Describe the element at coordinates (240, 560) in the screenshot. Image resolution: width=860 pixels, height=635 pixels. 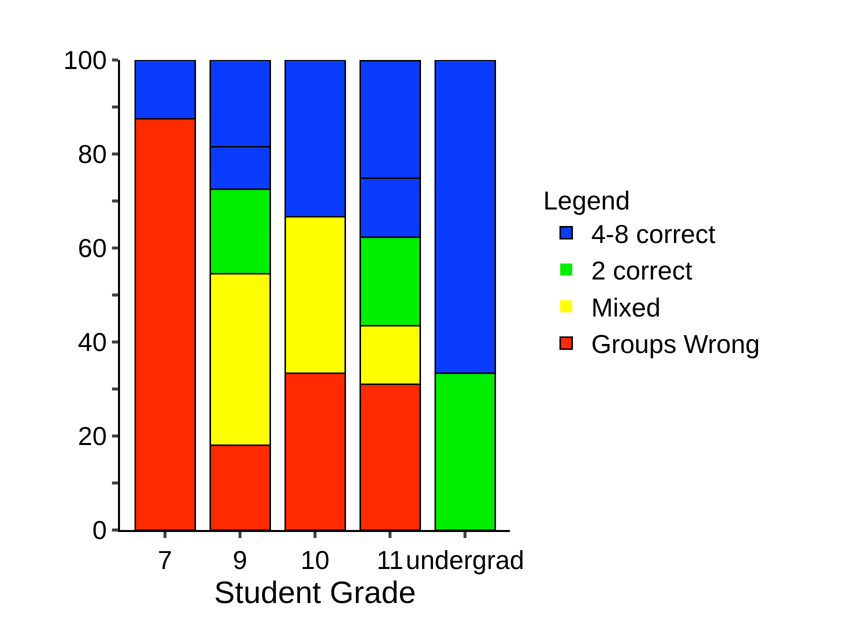
I see `x-tick-label: 9` at that location.